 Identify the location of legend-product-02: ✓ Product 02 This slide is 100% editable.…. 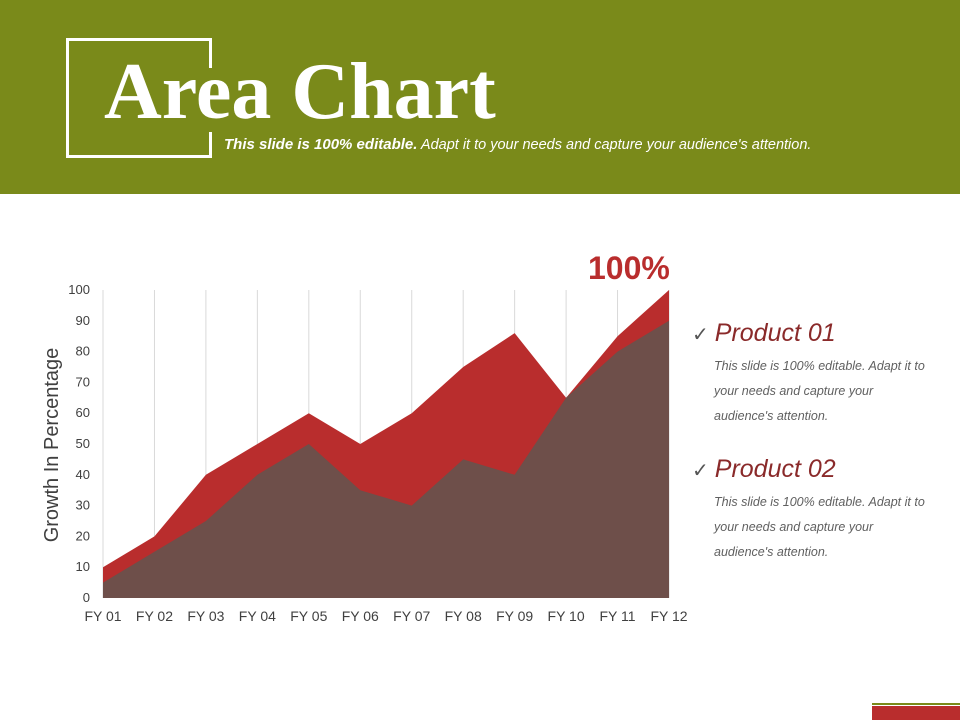
(817, 509).